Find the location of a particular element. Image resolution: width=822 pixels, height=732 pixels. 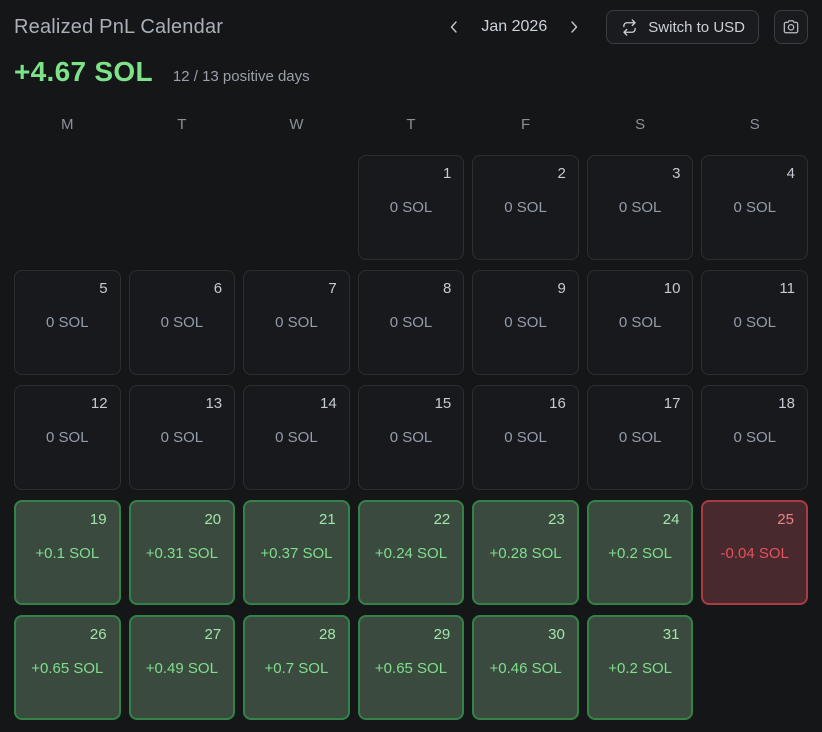

topbar-controls: Jan 2026 Switch to USD is located at coordinates (624, 27).